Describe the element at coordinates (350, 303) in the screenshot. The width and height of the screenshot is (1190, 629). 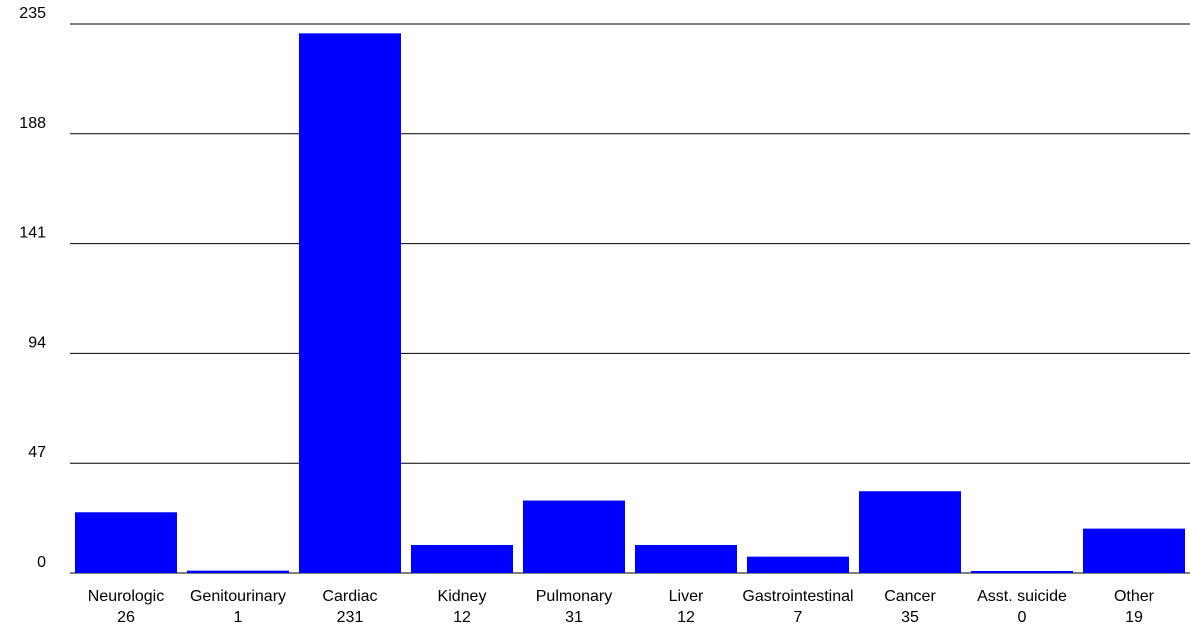
I see `bar-cardiac` at that location.